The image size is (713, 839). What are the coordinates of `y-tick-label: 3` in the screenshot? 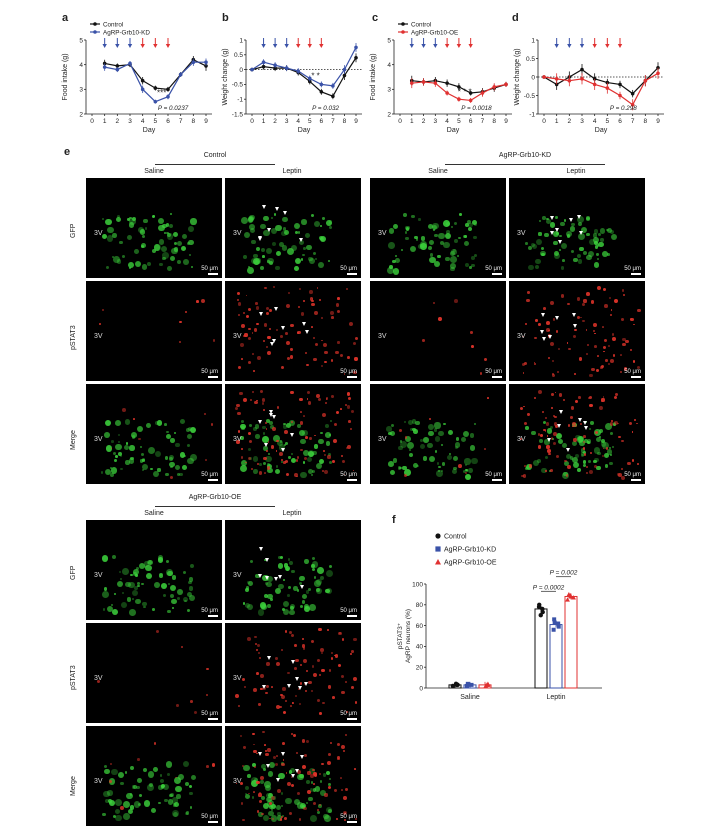 It's located at (81, 90).